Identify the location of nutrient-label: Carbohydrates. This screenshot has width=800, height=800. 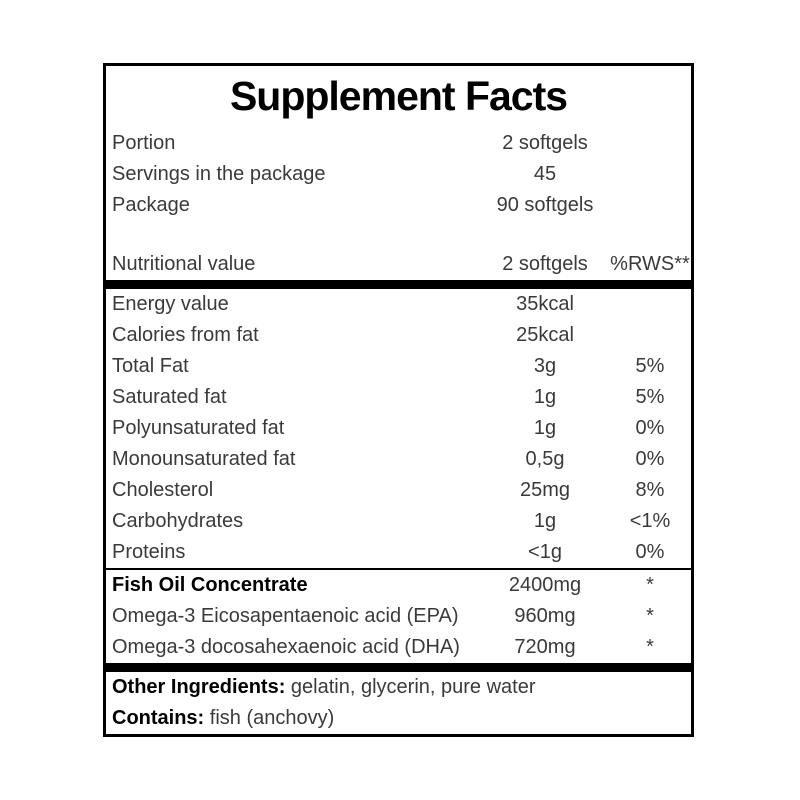
(178, 521).